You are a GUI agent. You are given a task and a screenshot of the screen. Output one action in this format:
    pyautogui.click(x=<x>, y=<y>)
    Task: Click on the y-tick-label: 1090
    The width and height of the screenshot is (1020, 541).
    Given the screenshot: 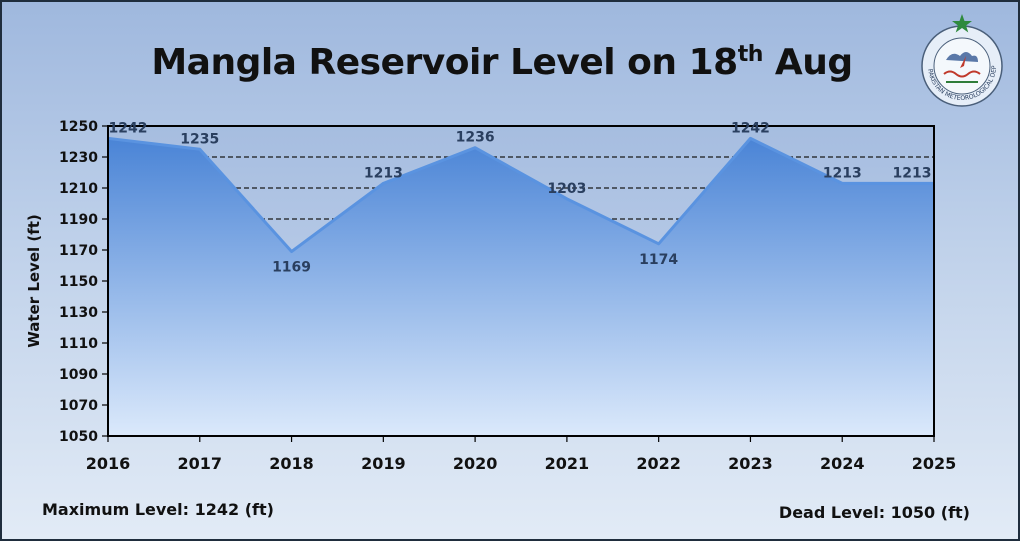 What is the action you would take?
    pyautogui.click(x=78, y=375)
    